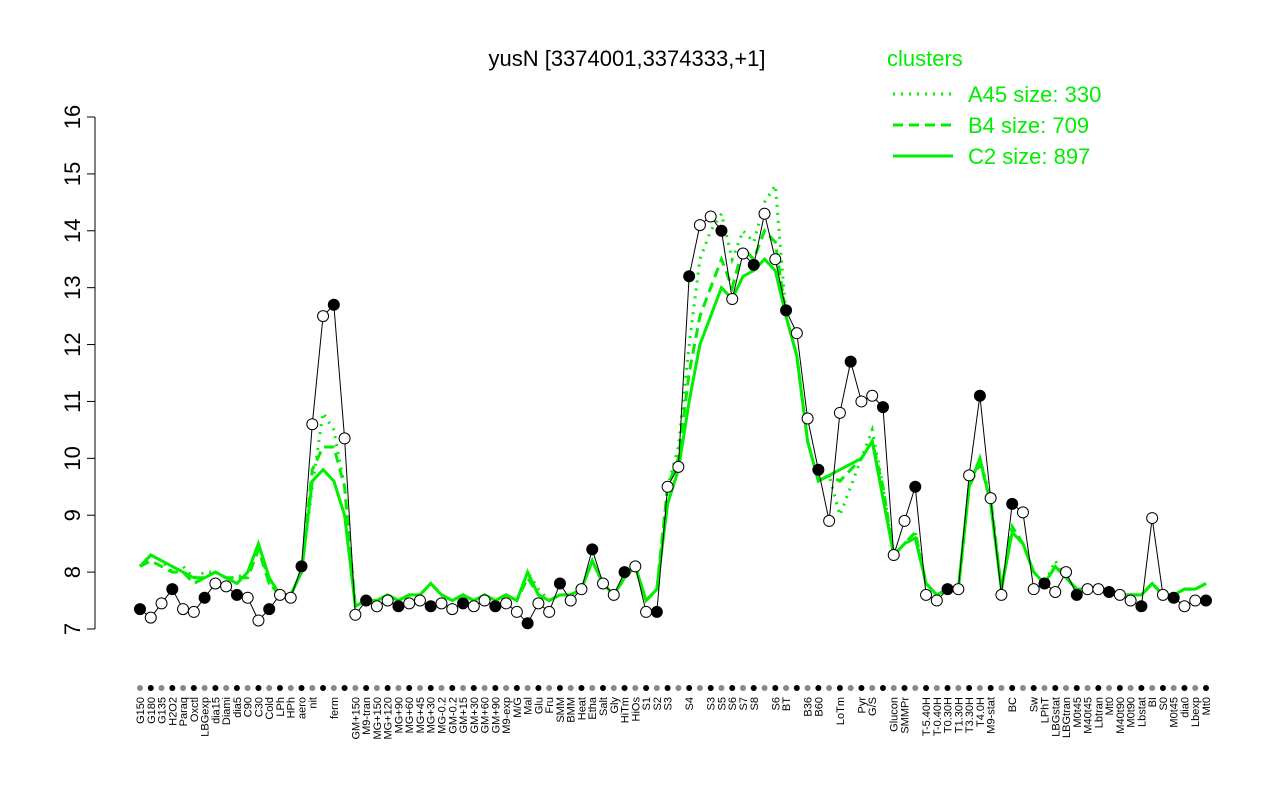 The height and width of the screenshot is (805, 1280). What do you see at coordinates (442, 715) in the screenshot?
I see `x-tick-label: MG-0.2` at bounding box center [442, 715].